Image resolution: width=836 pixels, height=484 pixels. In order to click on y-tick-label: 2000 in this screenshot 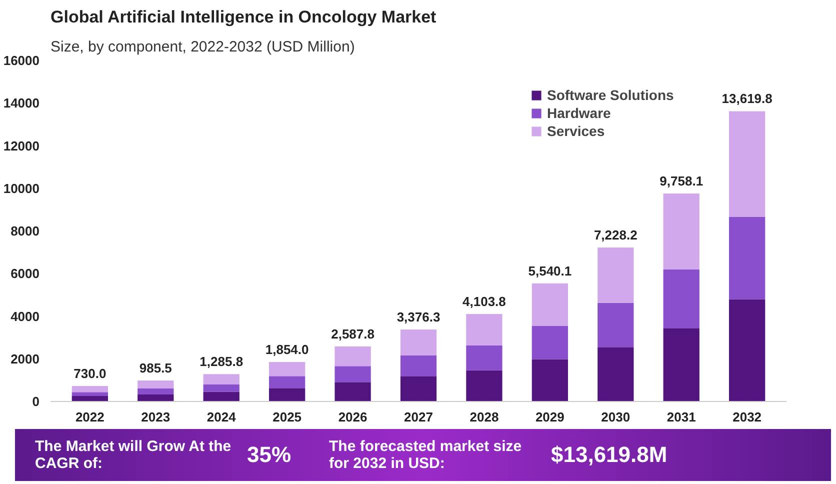, I will do `click(25, 358)`.